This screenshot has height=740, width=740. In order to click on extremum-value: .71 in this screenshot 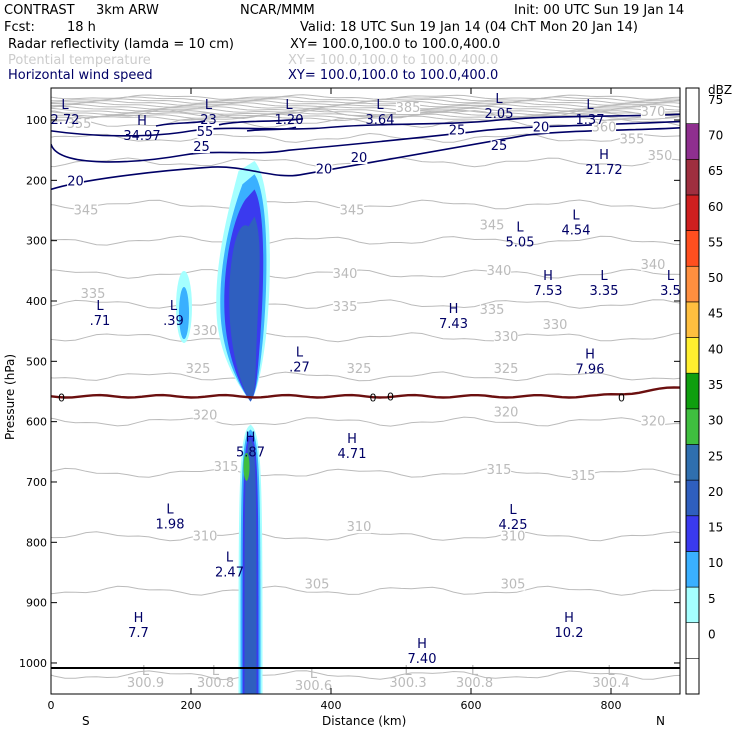, I will do `click(100, 321)`.